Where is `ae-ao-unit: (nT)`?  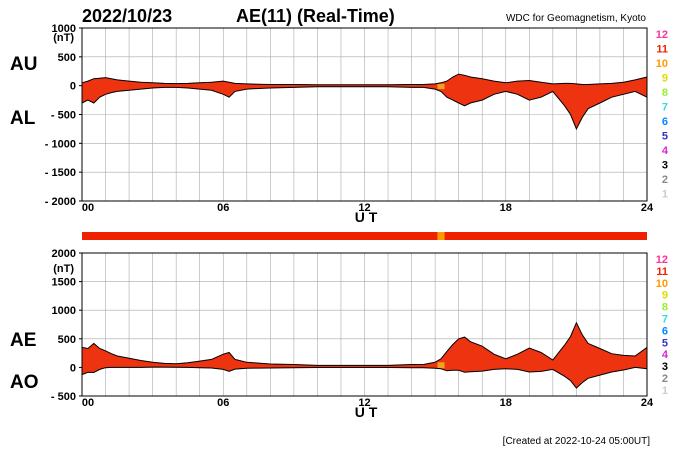 ae-ao-unit: (nT) is located at coordinates (63, 269).